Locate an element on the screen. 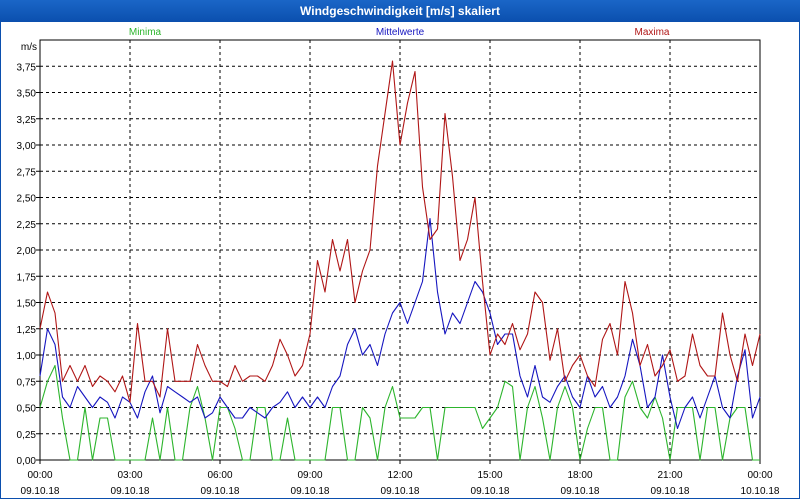 The image size is (800, 500). y-tick-label: 2,25 is located at coordinates (27, 225).